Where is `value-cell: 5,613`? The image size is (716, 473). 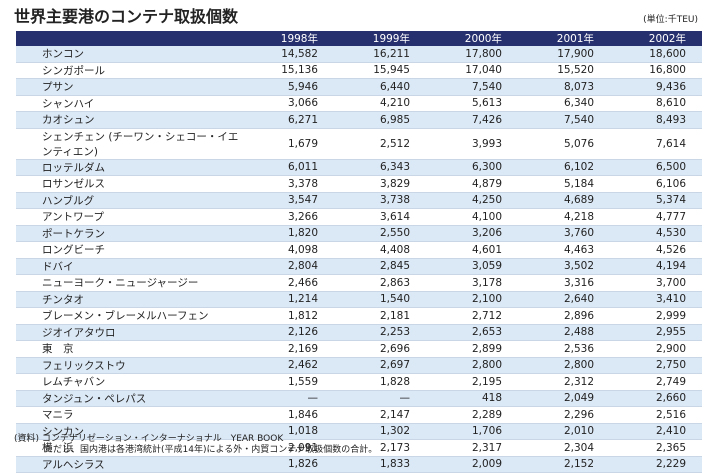 value-cell: 5,613 is located at coordinates (472, 103).